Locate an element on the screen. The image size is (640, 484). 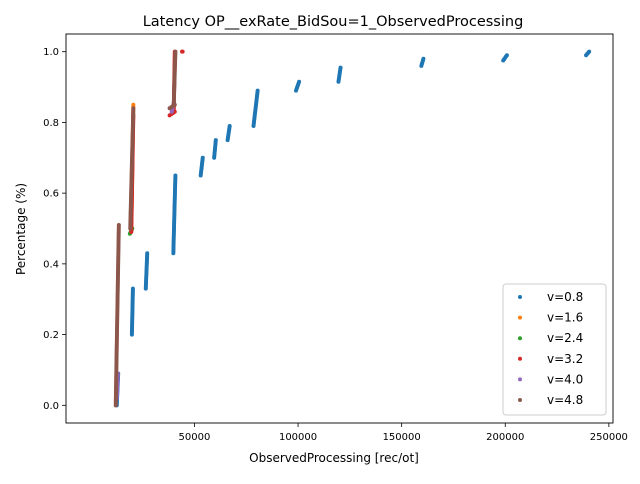
x-axis-label: ObservedProcessing [rec/ot] is located at coordinates (334, 458).